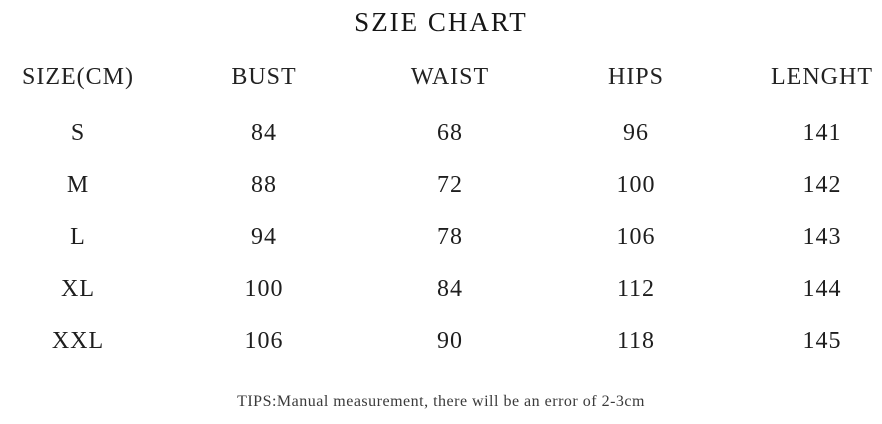 This screenshot has width=882, height=424. I want to click on waist-value: 78, so click(450, 237).